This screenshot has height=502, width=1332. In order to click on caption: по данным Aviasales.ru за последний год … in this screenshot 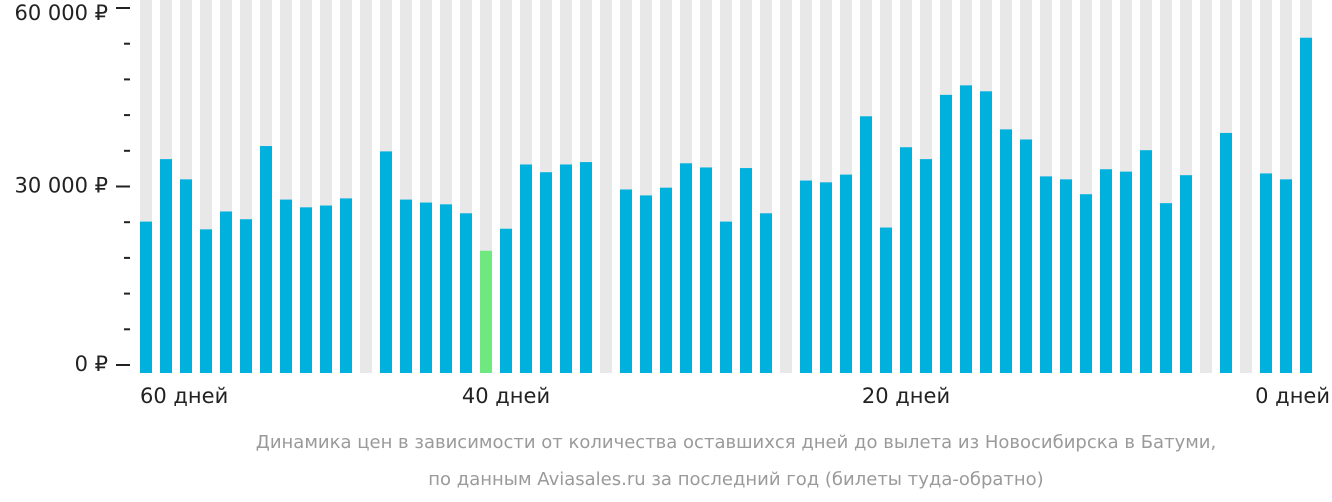, I will do `click(735, 479)`.